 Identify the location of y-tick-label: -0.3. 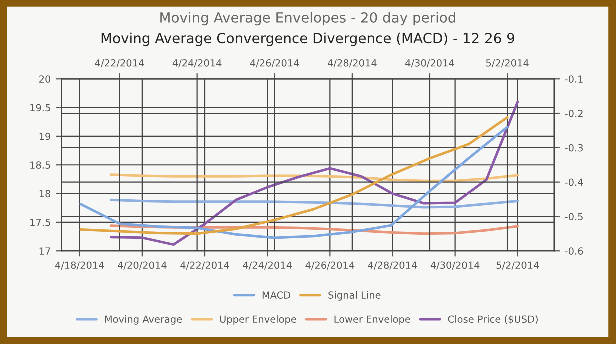
(574, 148).